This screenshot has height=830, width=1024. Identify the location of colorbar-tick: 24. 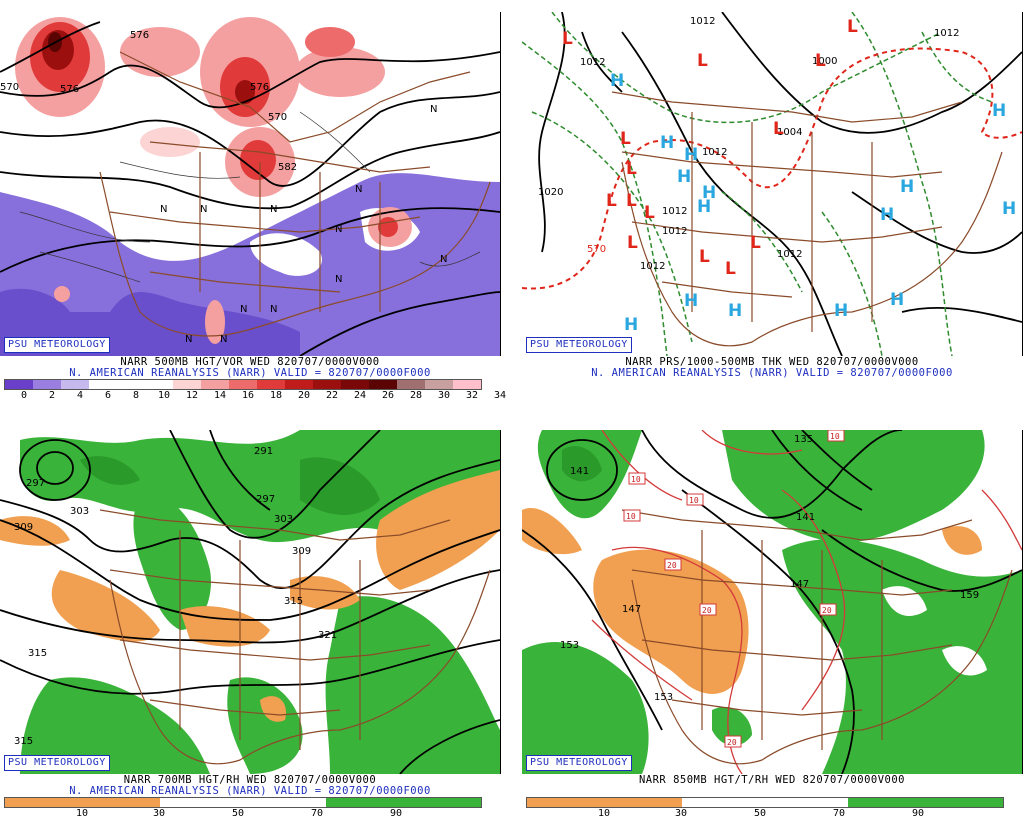
(360, 395).